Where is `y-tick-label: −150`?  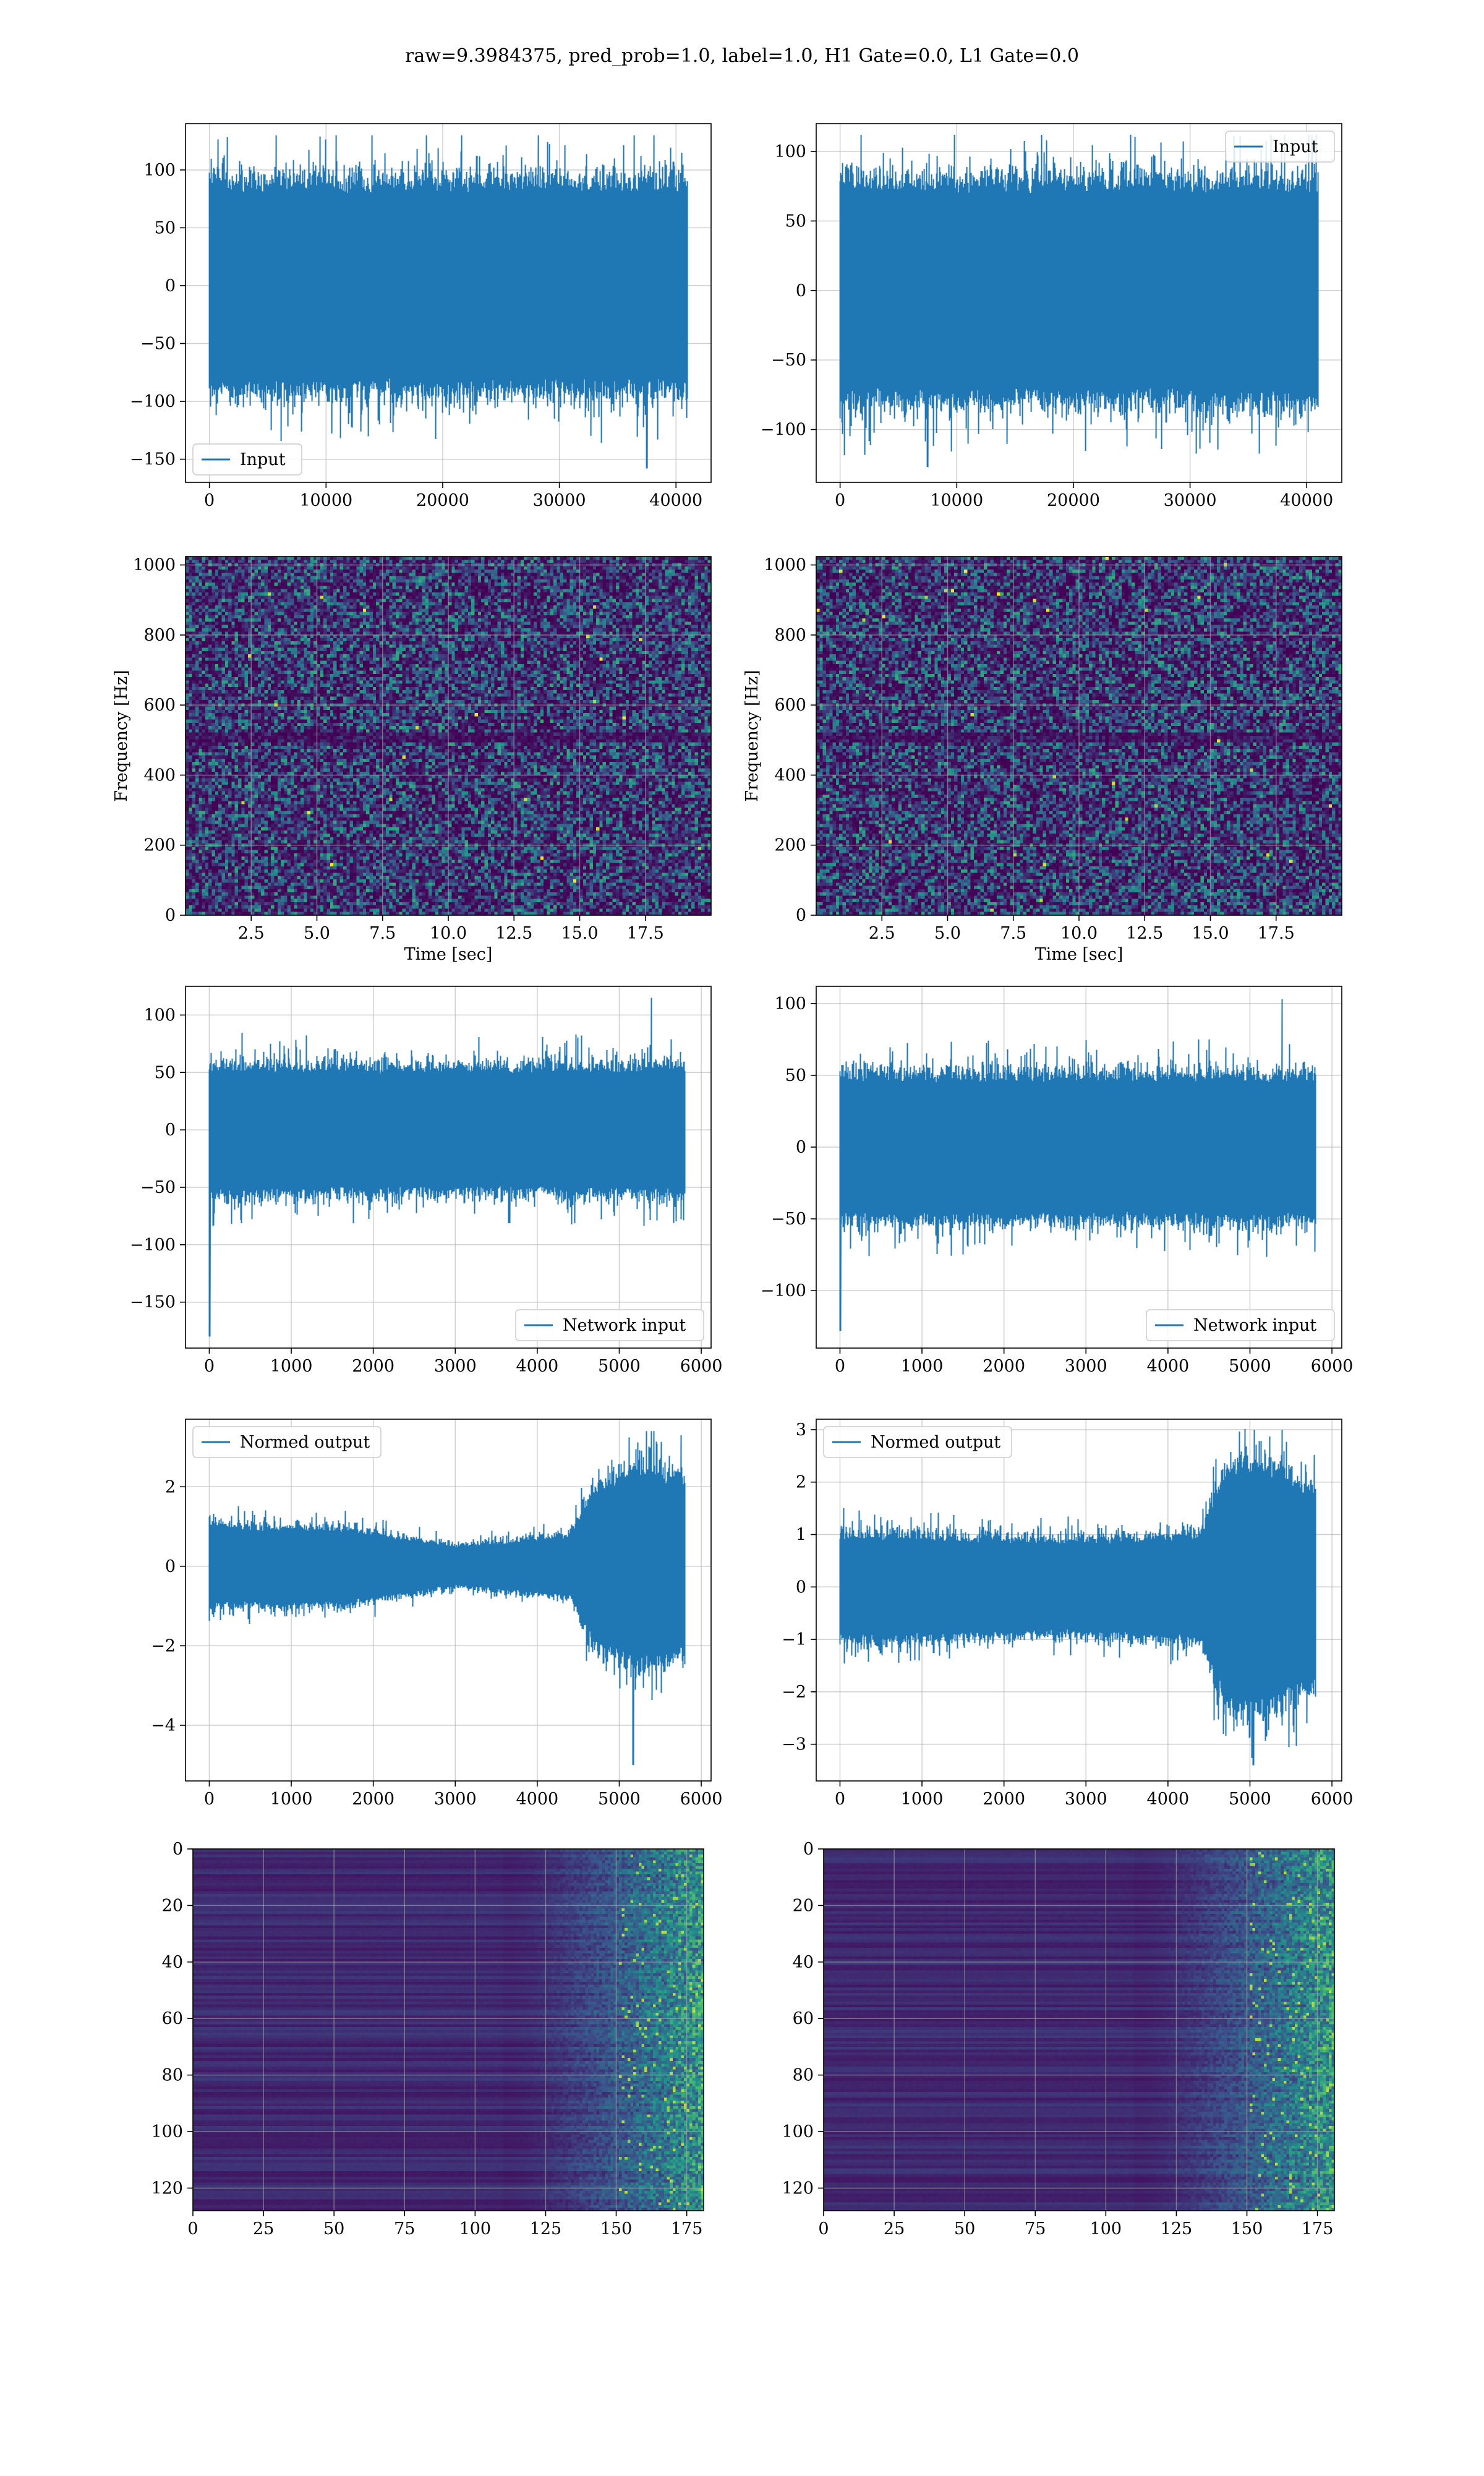 y-tick-label: −150 is located at coordinates (153, 1303).